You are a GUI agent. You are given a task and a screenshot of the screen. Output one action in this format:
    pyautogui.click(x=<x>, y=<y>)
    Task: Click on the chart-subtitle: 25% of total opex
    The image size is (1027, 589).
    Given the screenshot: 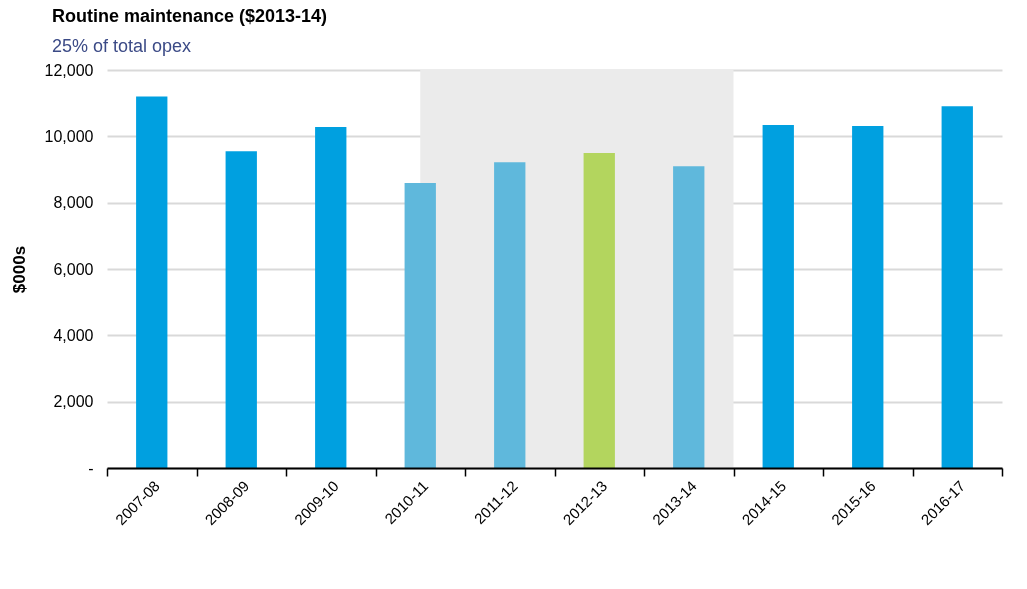 What is the action you would take?
    pyautogui.click(x=122, y=46)
    